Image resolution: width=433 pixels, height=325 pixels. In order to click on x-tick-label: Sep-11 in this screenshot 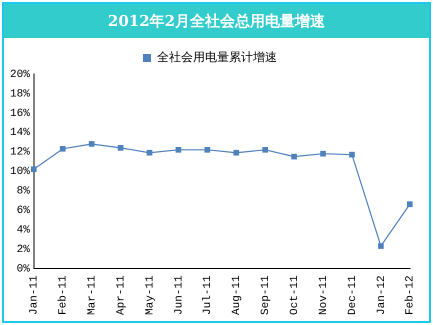, I will do `click(266, 295)`.